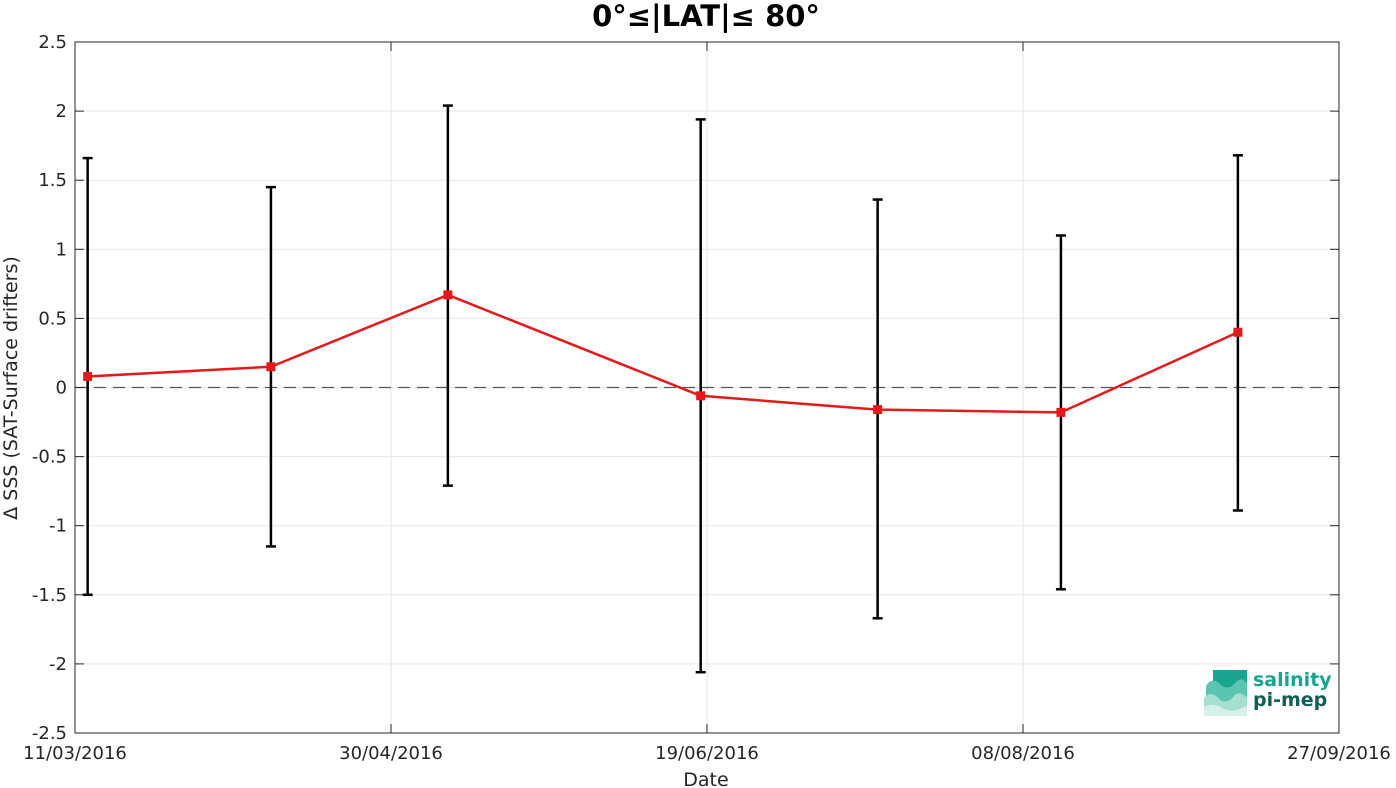 The width and height of the screenshot is (1396, 788). I want to click on y-tick-label: 2, so click(61, 111).